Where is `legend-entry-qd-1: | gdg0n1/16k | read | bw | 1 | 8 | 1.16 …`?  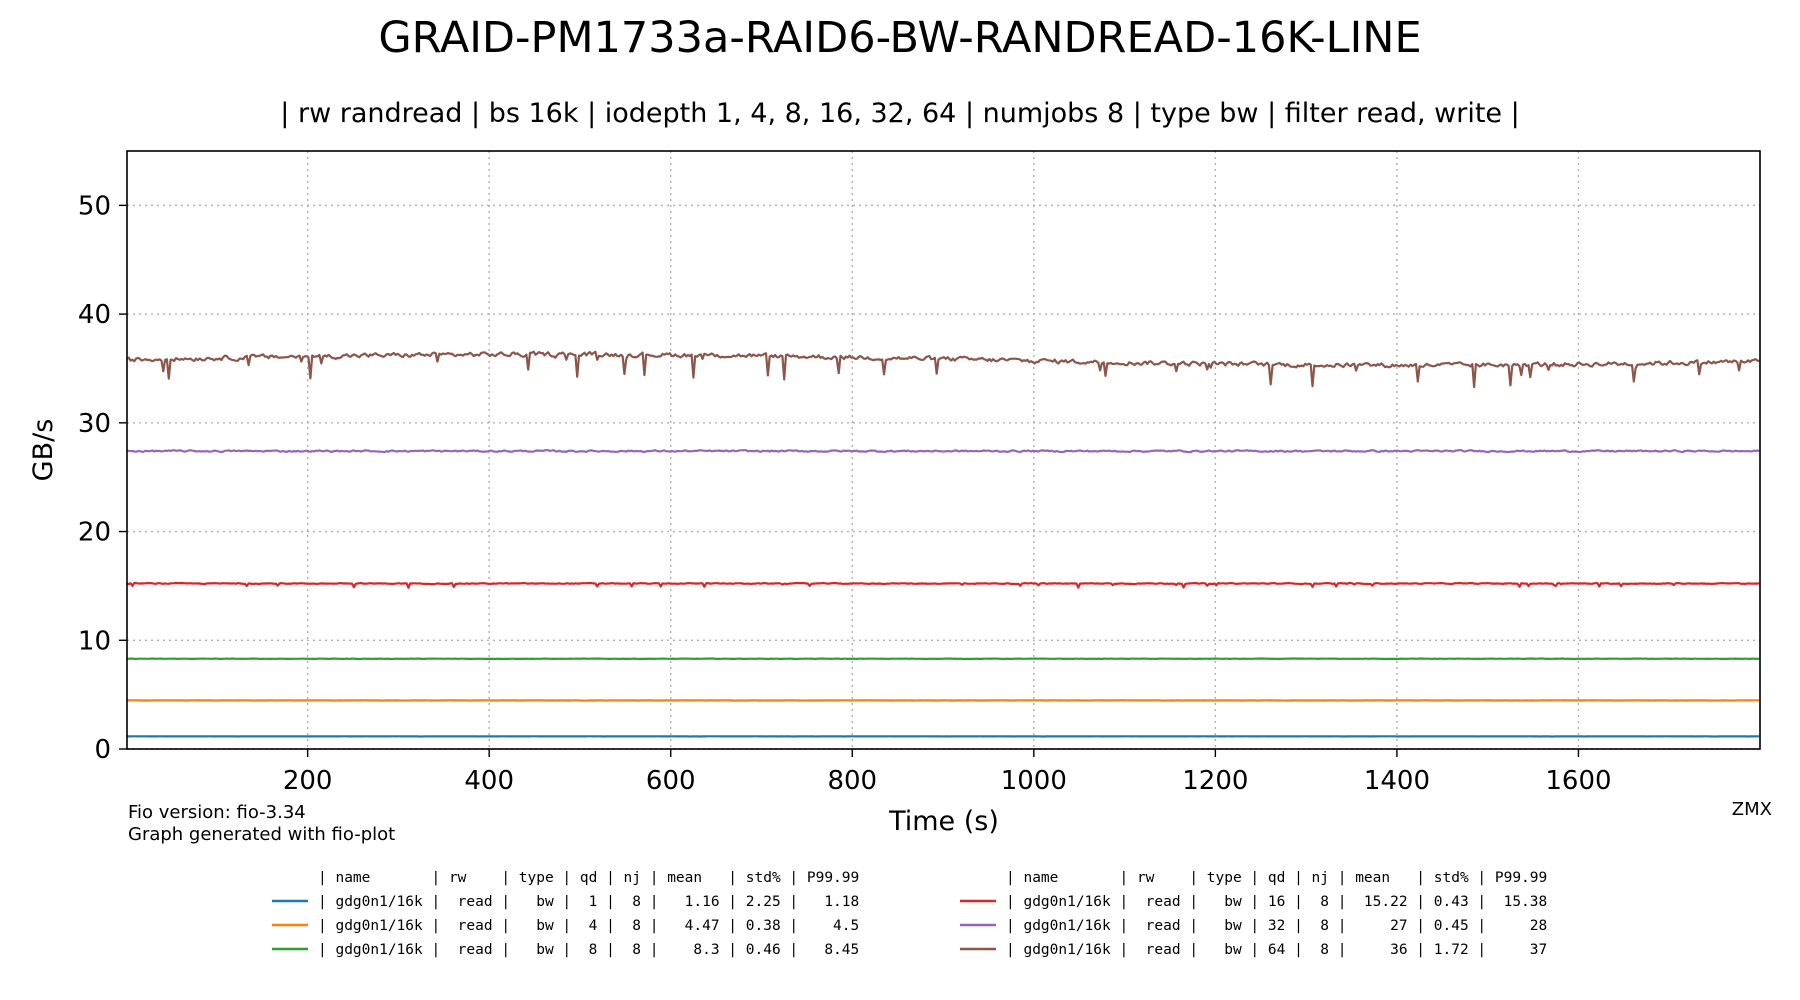 legend-entry-qd-1: | gdg0n1/16k | read | bw | 1 | 8 | 1.16 … is located at coordinates (588, 902).